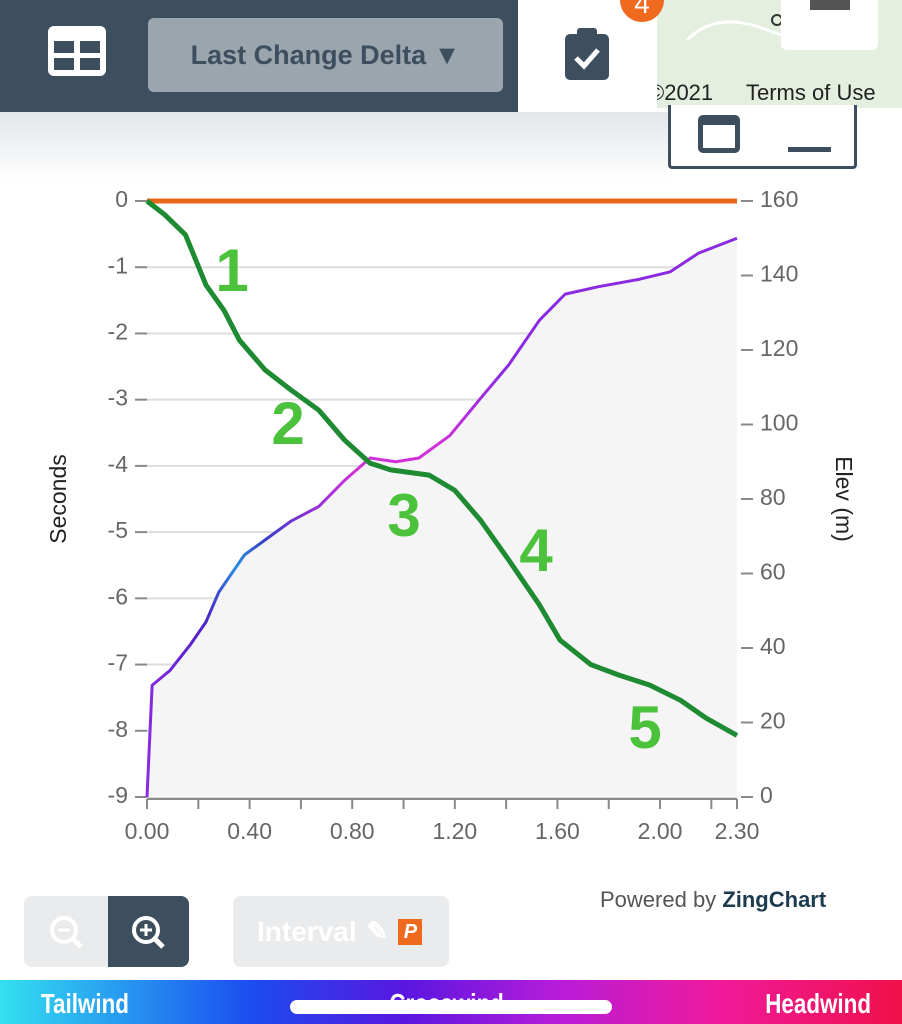  Describe the element at coordinates (642, 11) in the screenshot. I see `badge: 4` at that location.